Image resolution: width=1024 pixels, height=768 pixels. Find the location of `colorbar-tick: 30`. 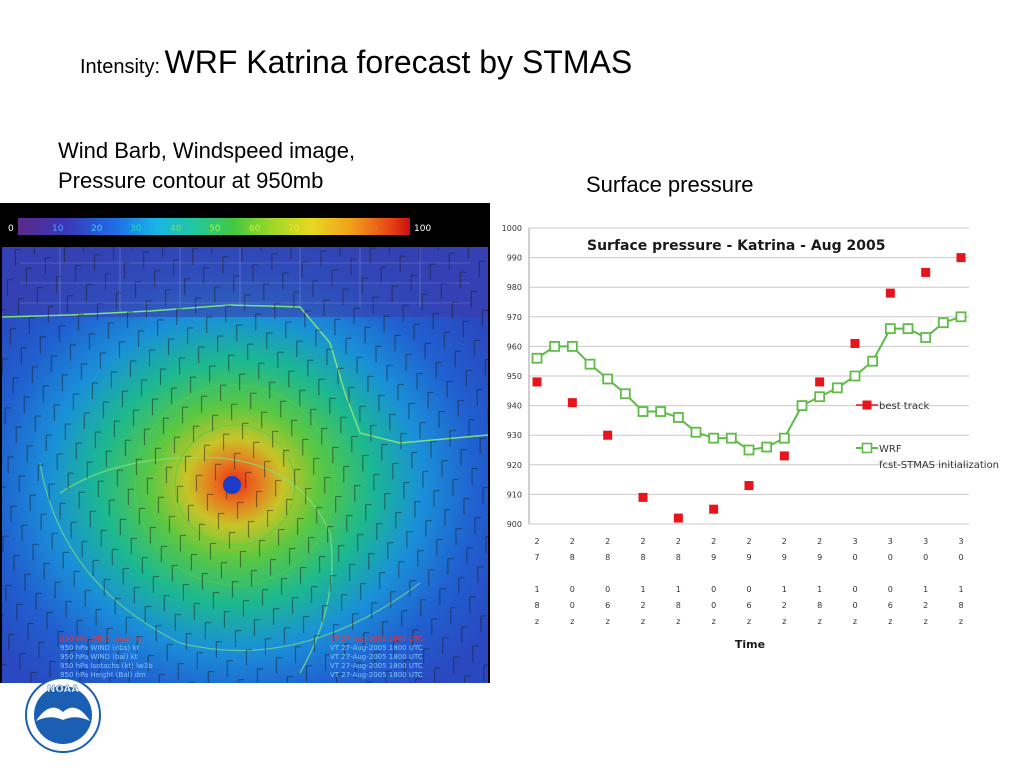

colorbar-tick: 30 is located at coordinates (136, 229).